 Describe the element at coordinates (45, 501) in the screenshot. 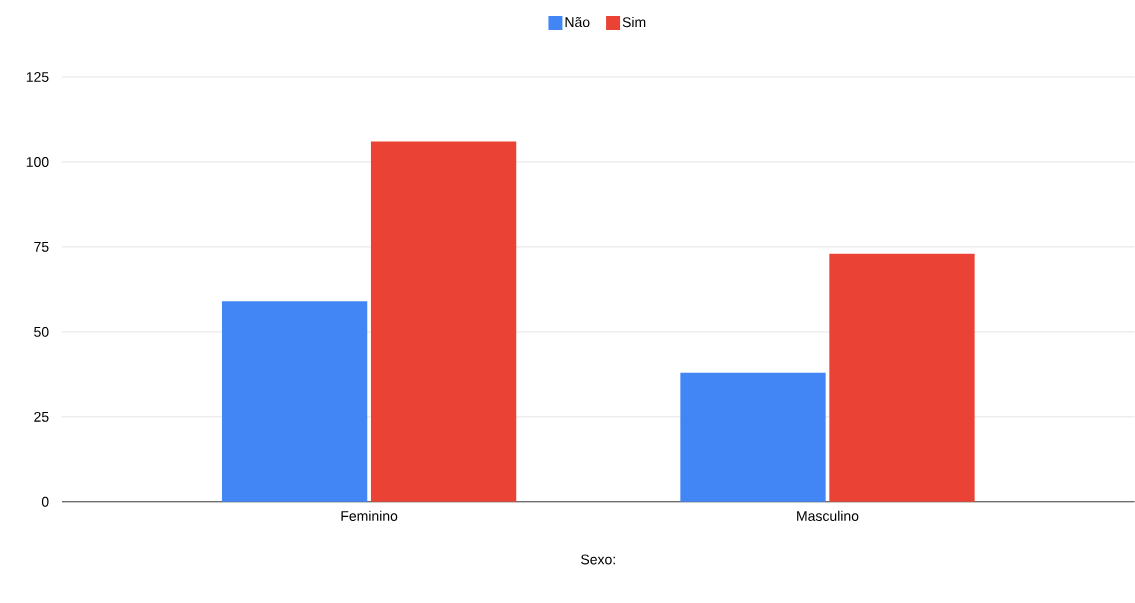

I see `y-tick-label: 0` at that location.